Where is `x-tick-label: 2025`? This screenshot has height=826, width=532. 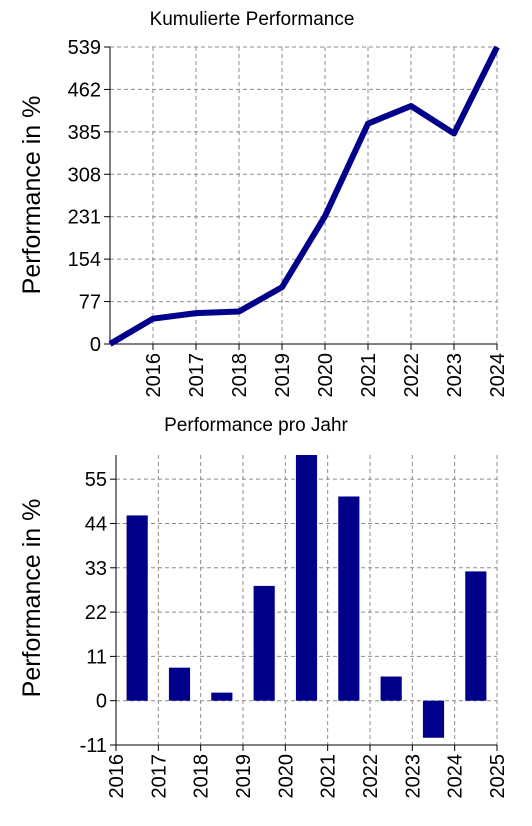 x-tick-label: 2025 is located at coordinates (498, 776).